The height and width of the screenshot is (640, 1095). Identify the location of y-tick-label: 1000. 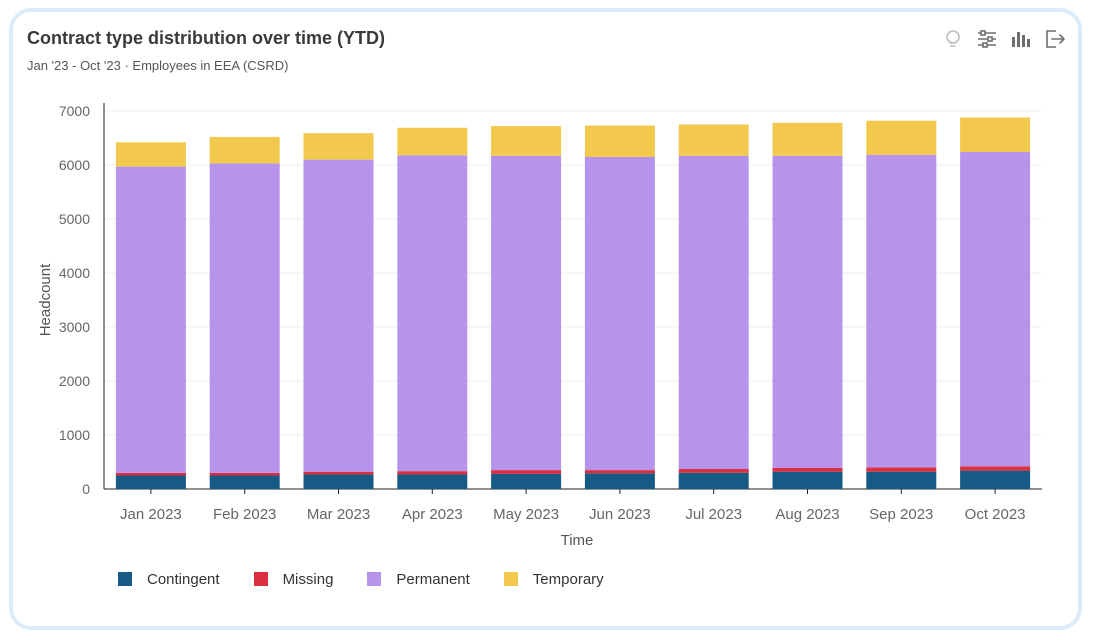
(74, 435).